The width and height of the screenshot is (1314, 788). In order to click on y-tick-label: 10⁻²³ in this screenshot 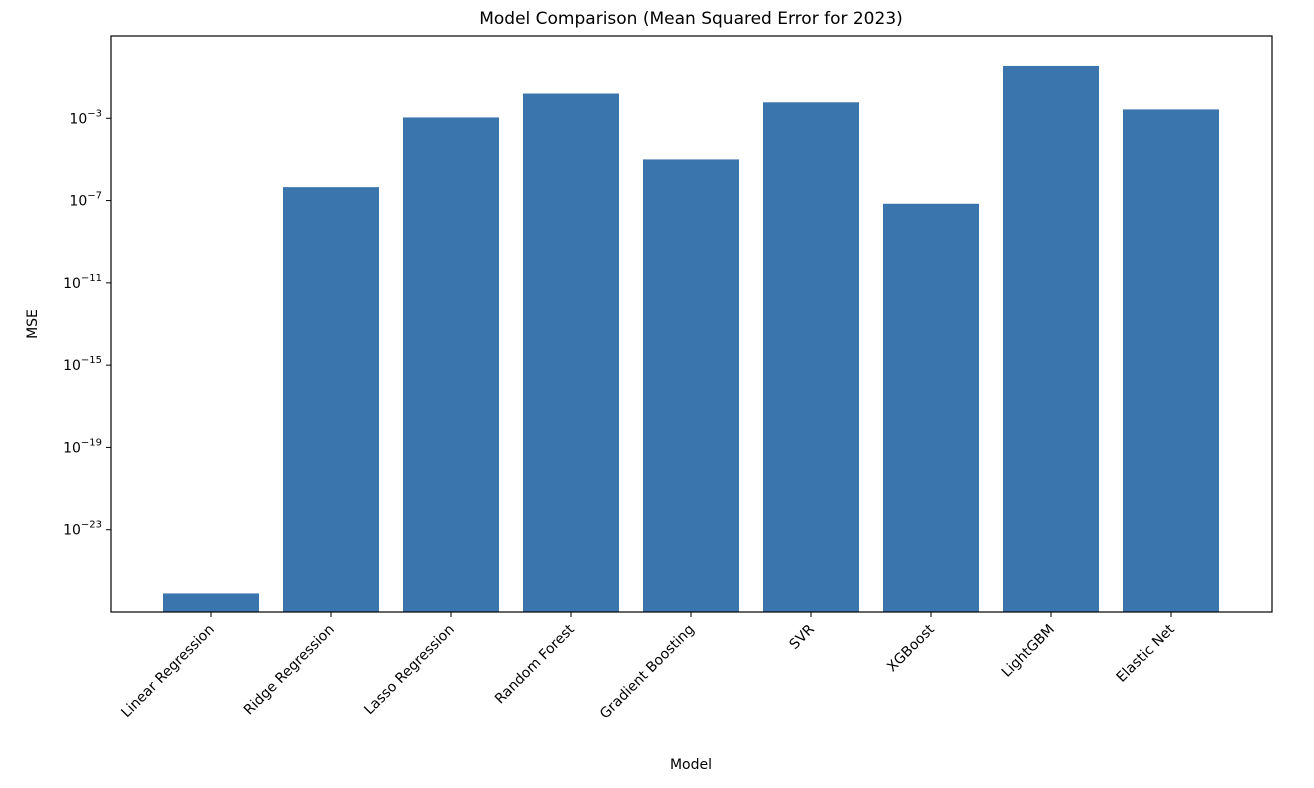, I will do `click(82, 529)`.